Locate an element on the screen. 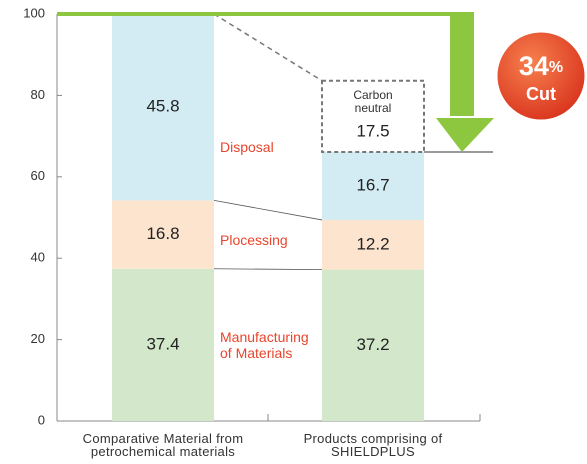 The height and width of the screenshot is (464, 587). value-label: 45.8 is located at coordinates (162, 106).